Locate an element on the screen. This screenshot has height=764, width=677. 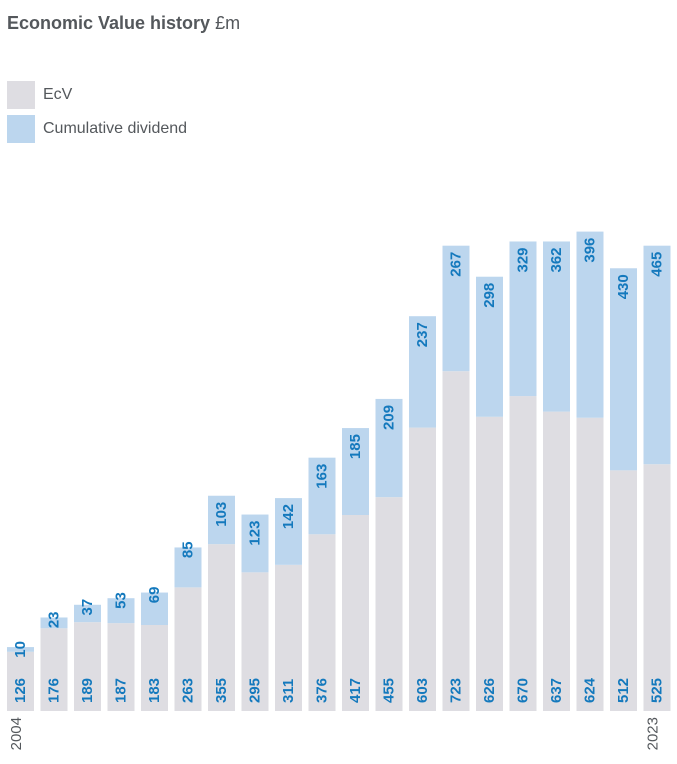
data-label-ecv-2013: 376 is located at coordinates (322, 690).